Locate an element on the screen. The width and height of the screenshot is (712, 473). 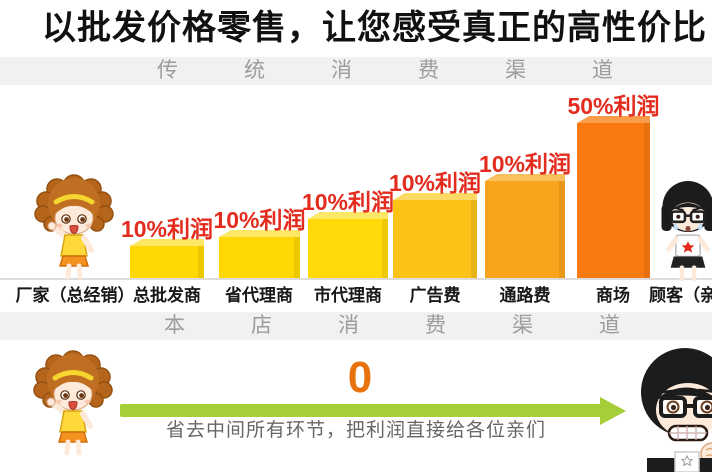
category-label-5: 广告费 is located at coordinates (435, 295).